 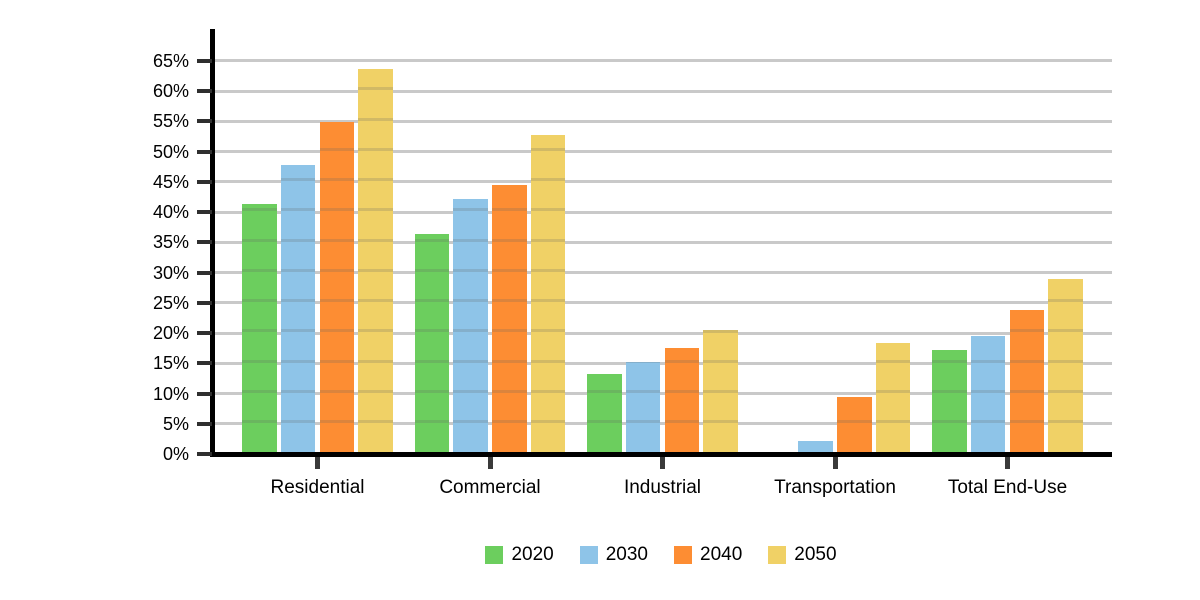 I want to click on legend-label: 2020, so click(x=532, y=554).